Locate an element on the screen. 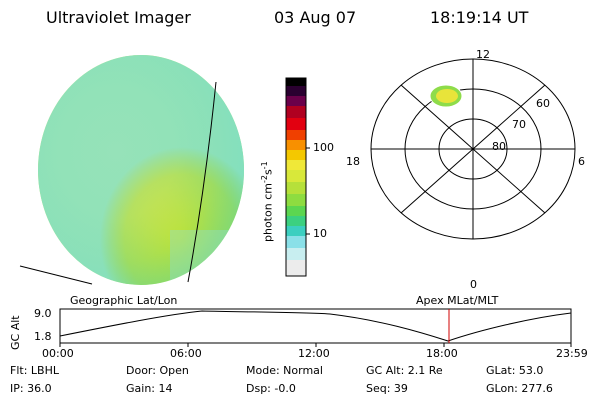 The height and width of the screenshot is (400, 600). terminator-line is located at coordinates (202, 182).